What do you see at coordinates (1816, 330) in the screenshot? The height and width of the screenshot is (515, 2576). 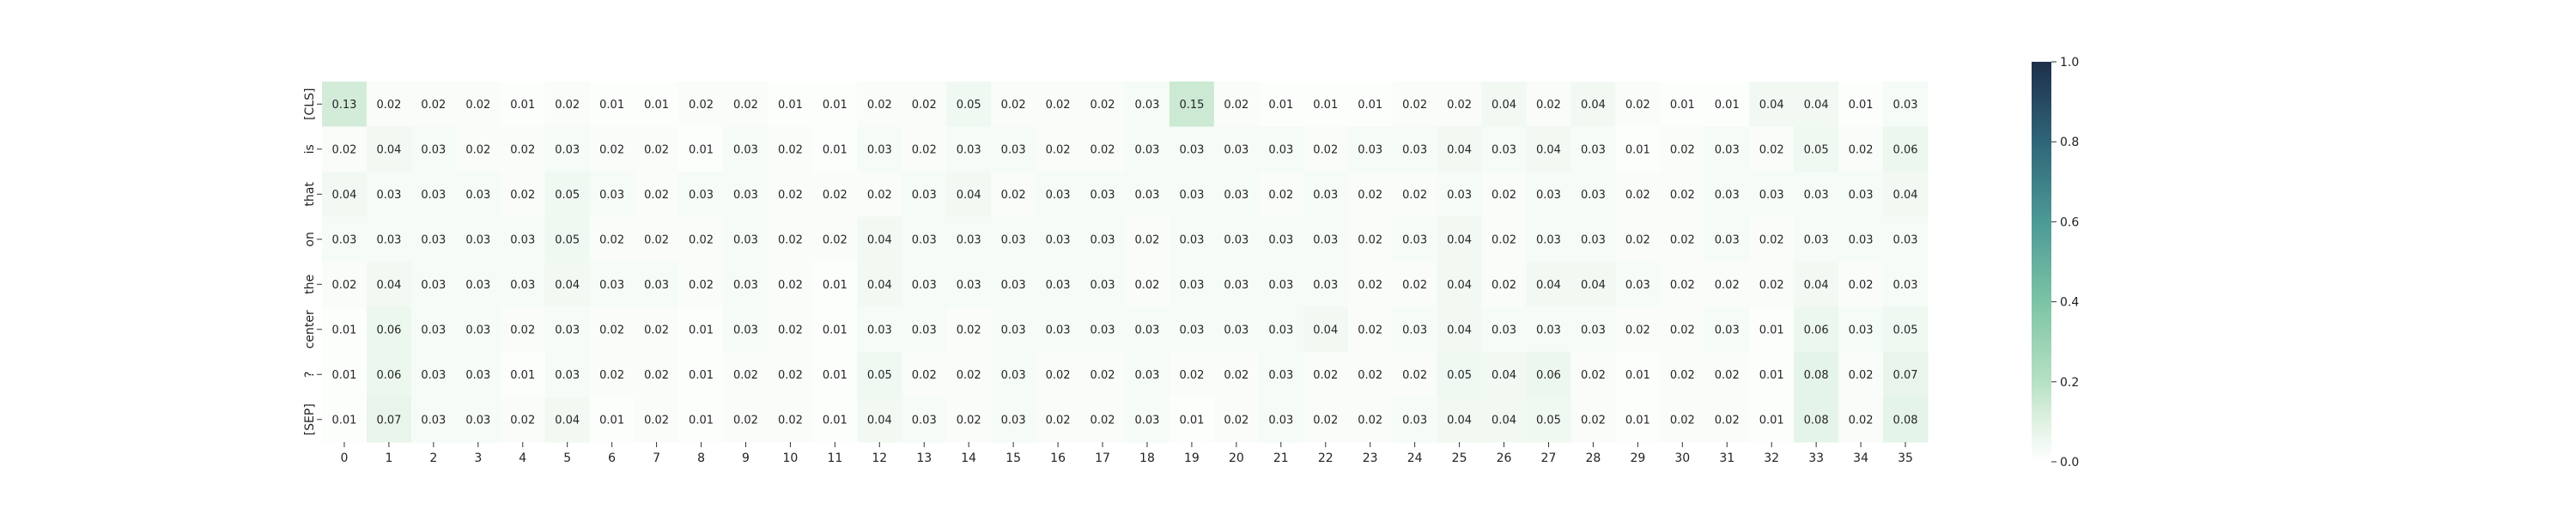 I see `heatmap-cell-label-r5-c33: 0.06` at bounding box center [1816, 330].